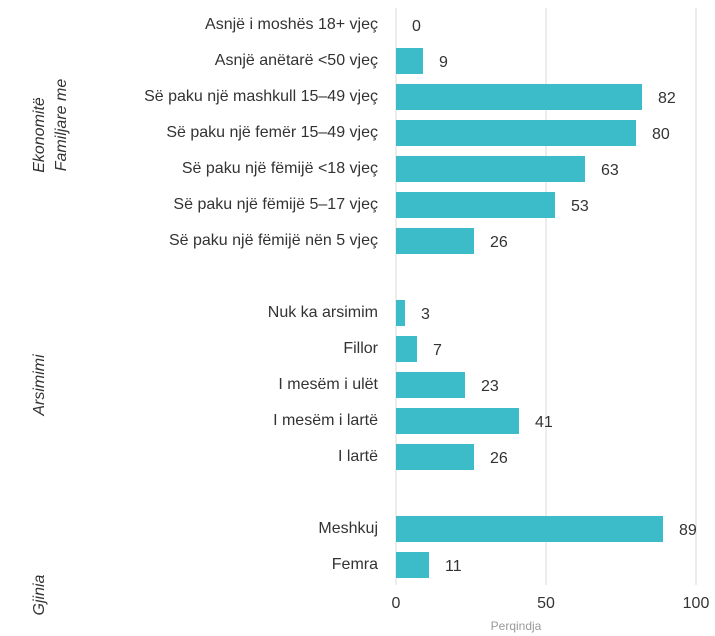  Describe the element at coordinates (273, 240) in the screenshot. I see `y-tick-label: Së paku një fëmijë nën 5 vjeç` at that location.